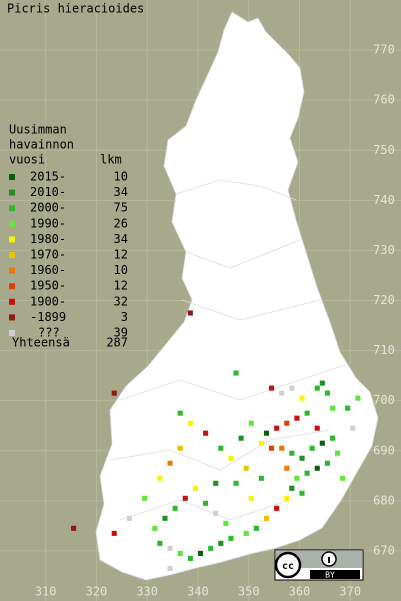 This screenshot has height=601, width=401. I want to click on legend-count: 26, so click(121, 223).